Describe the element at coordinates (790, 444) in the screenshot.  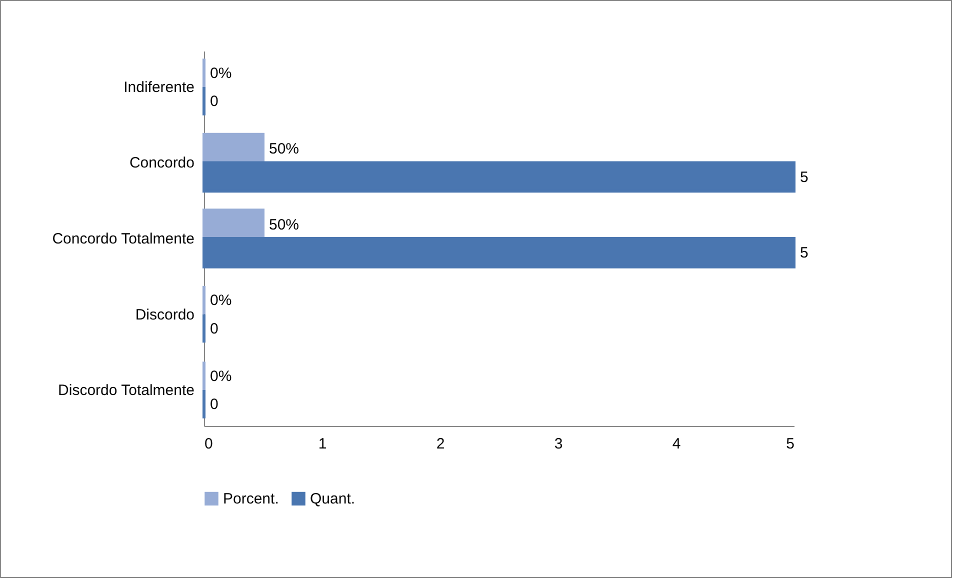
I see `x-tick-label: 5` at that location.